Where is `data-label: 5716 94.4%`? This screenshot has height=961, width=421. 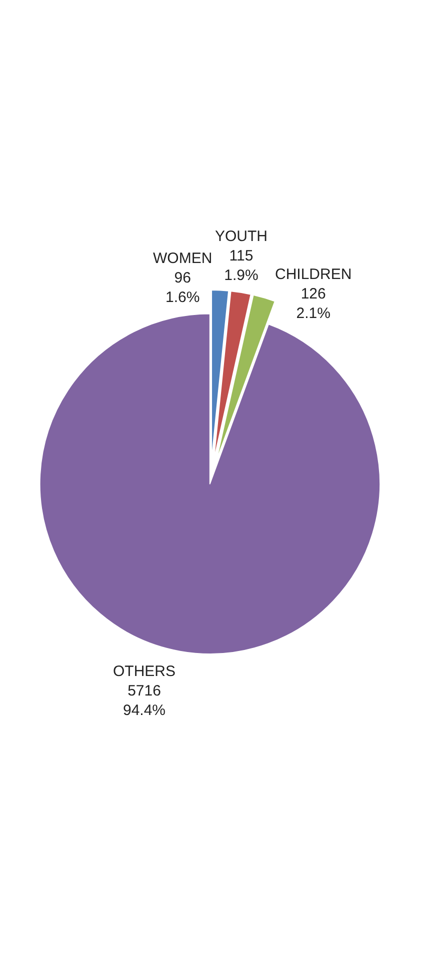 data-label: 5716 94.4% is located at coordinates (144, 700).